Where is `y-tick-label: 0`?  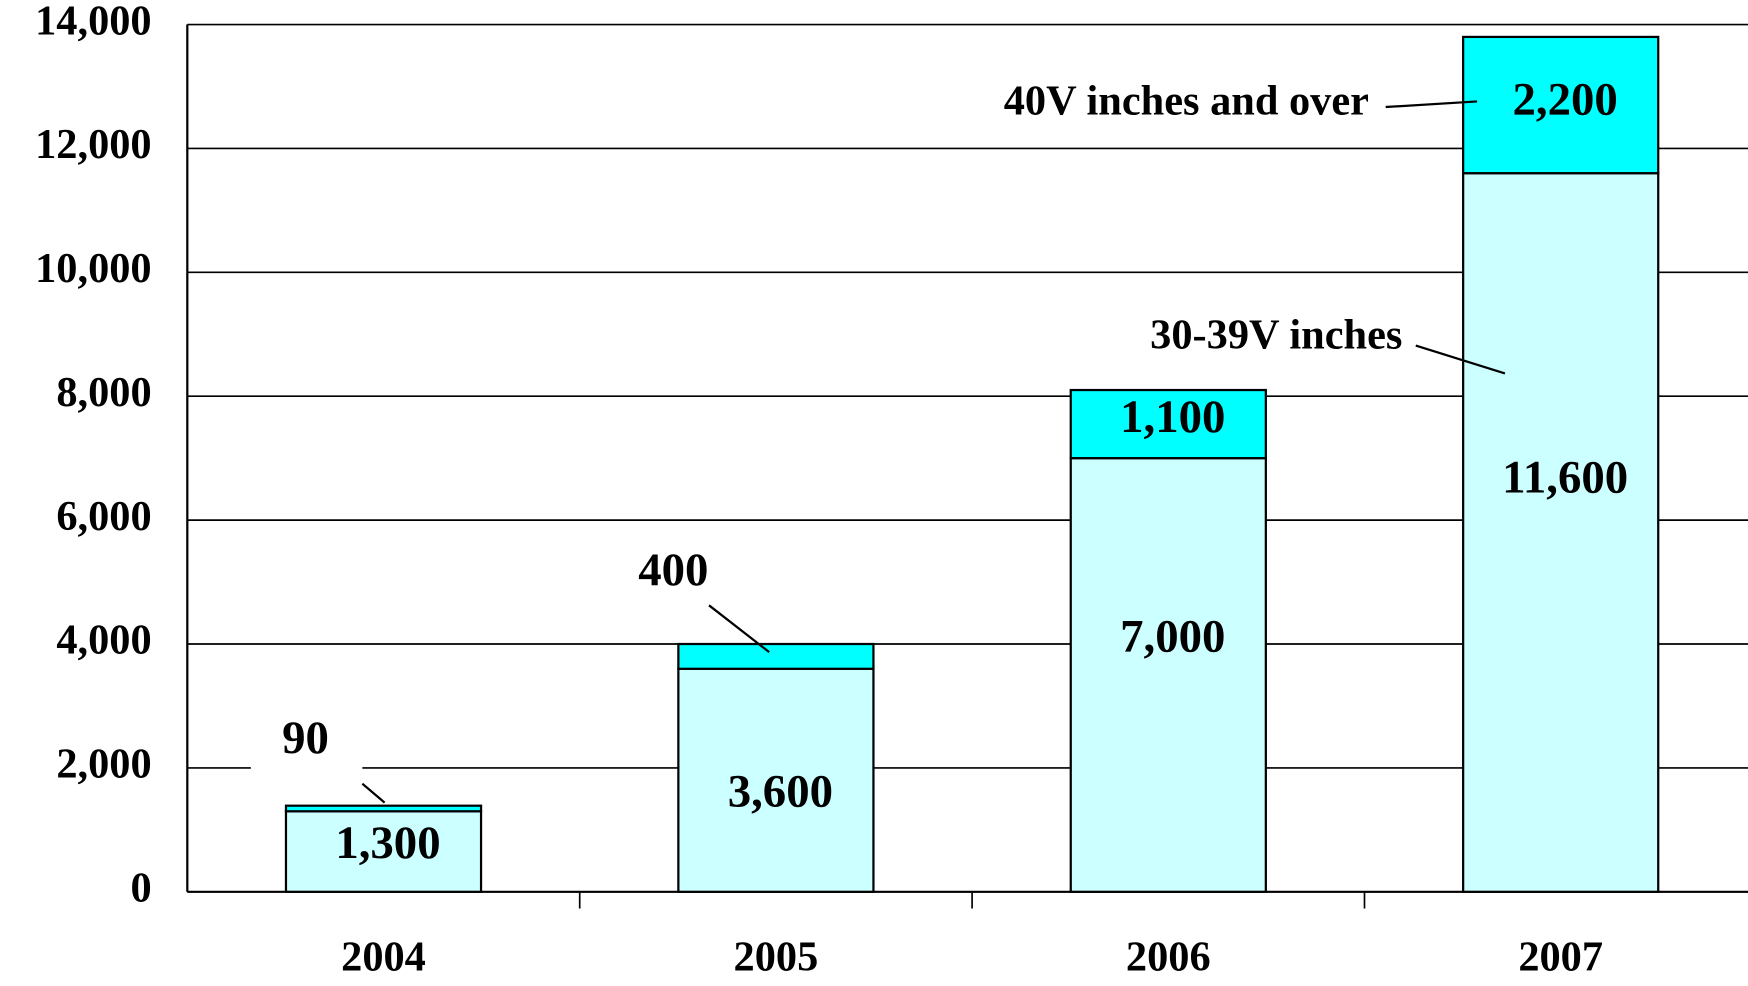
y-tick-label: 0 is located at coordinates (140, 888).